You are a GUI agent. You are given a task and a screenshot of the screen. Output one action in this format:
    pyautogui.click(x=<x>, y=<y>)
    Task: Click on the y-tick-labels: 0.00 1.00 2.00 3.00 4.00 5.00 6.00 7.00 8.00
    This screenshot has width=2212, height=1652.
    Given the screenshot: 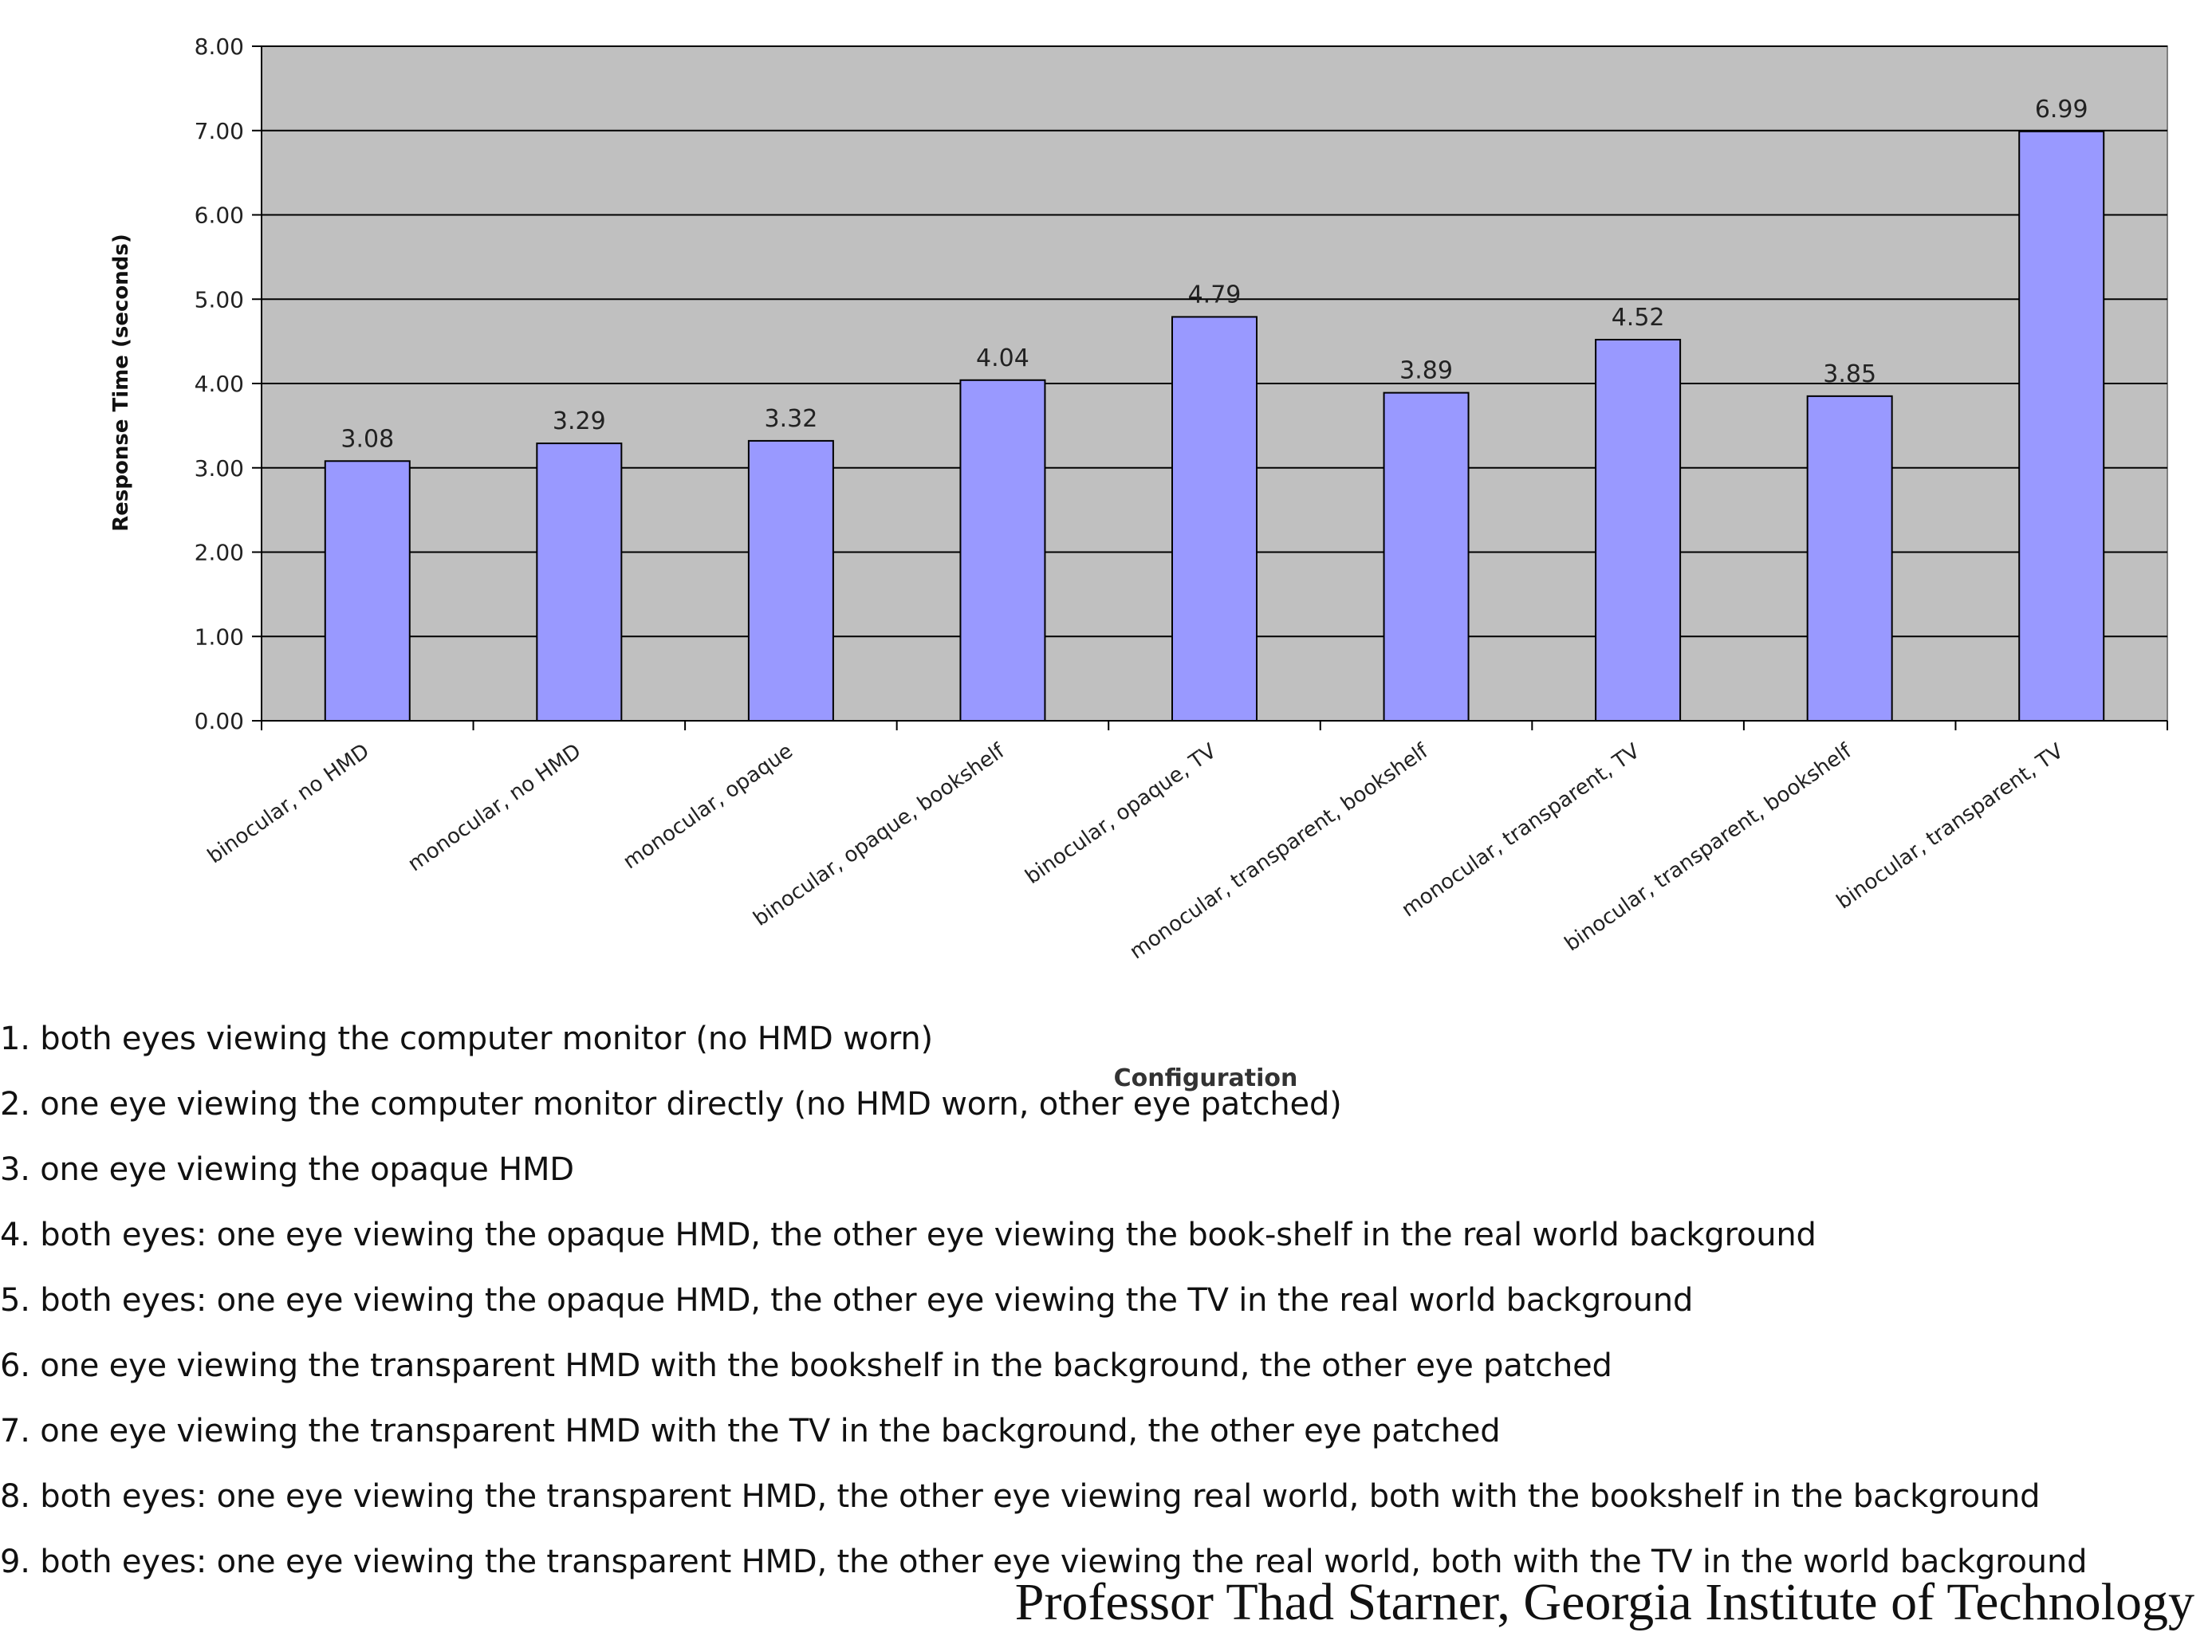 What is the action you would take?
    pyautogui.click(x=219, y=383)
    